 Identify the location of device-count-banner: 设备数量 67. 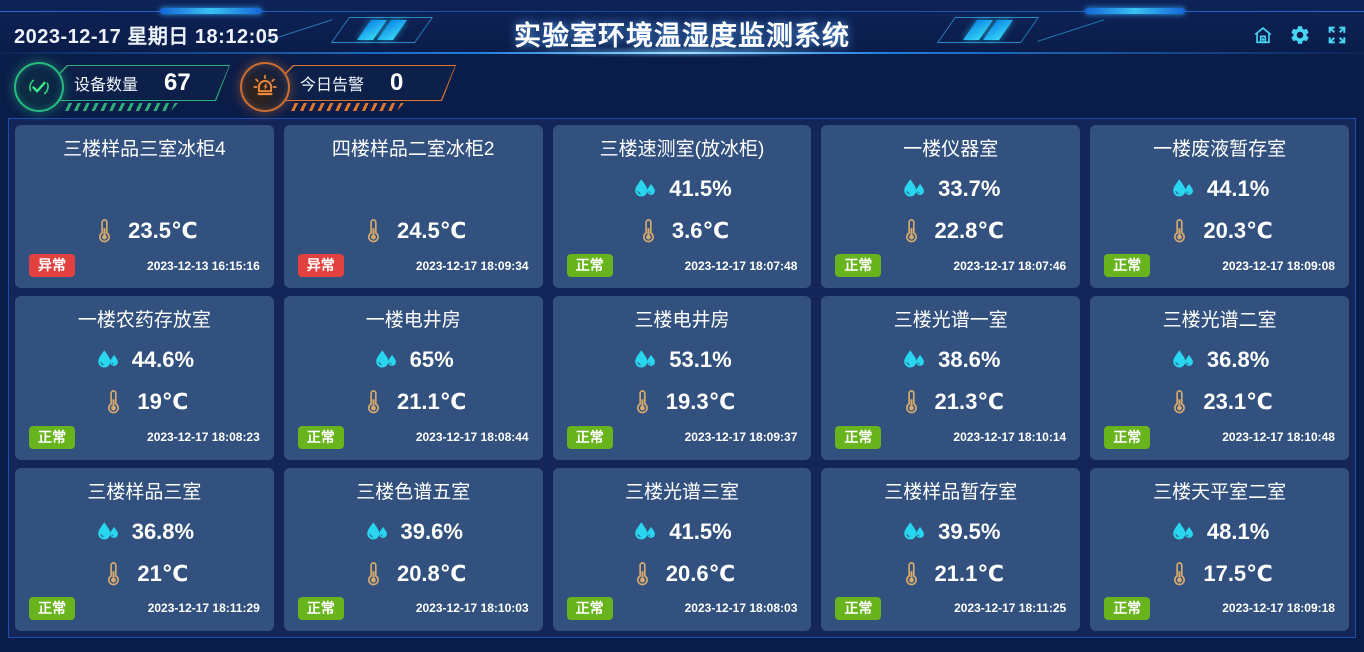
(141, 83).